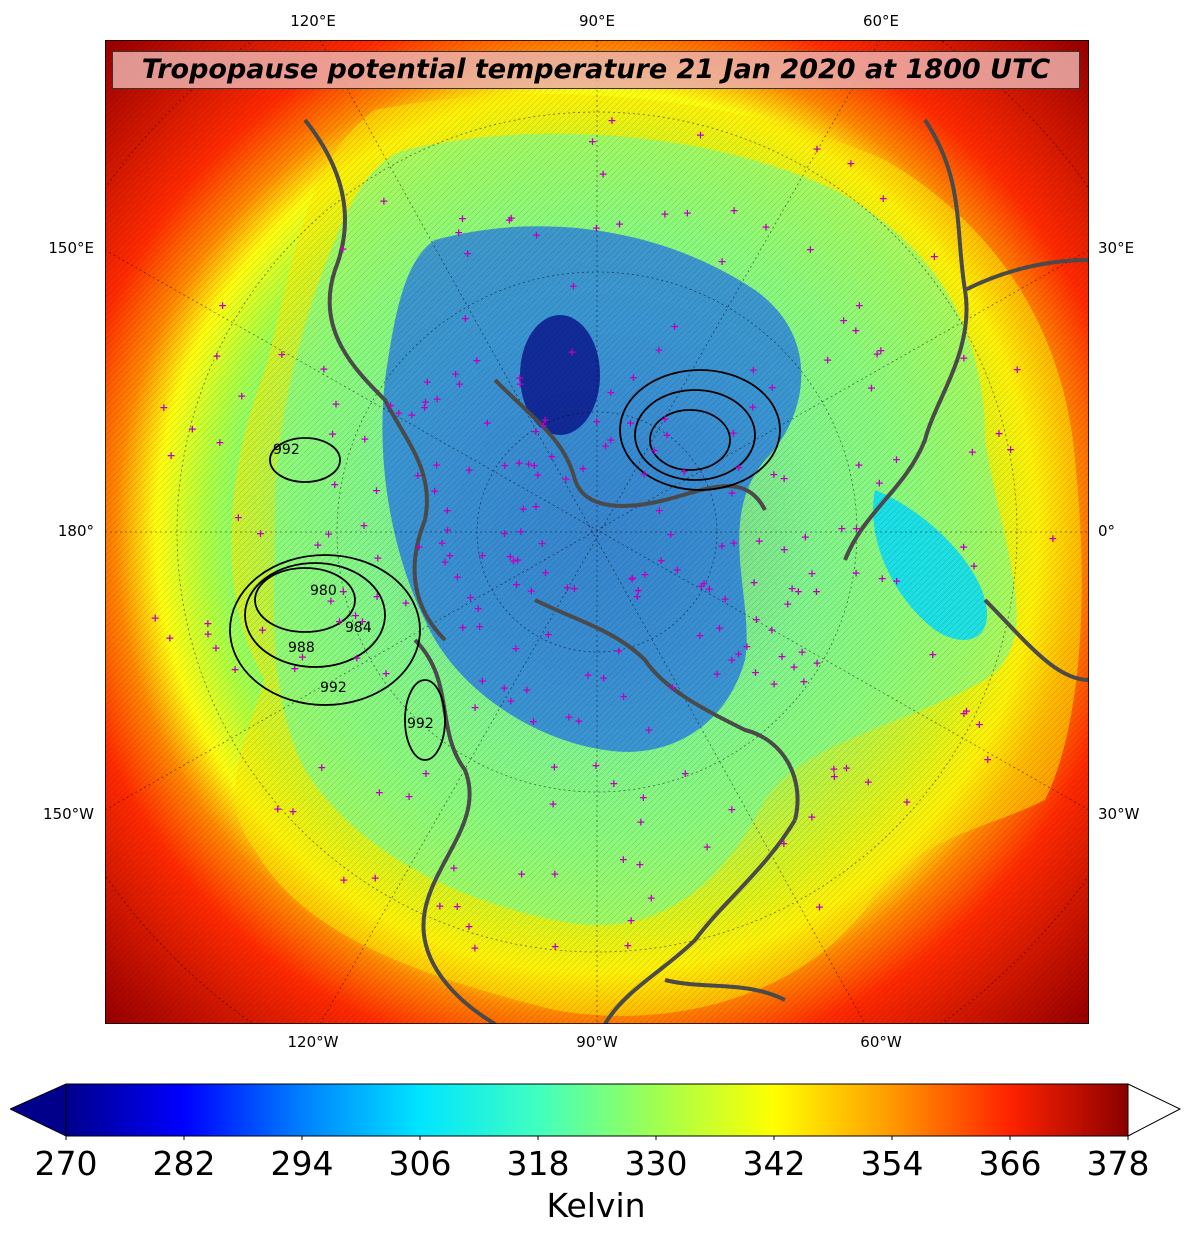  Describe the element at coordinates (68, 814) in the screenshot. I see `lon-label-left: 150°W` at that location.